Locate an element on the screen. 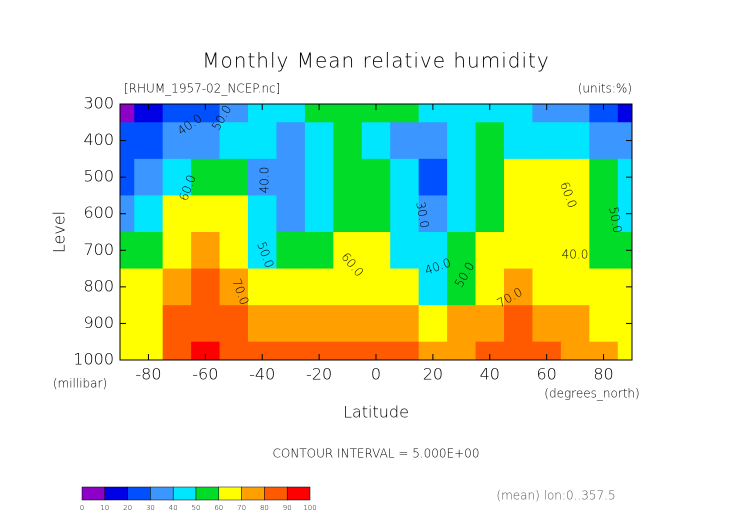  x-tick-label: -80 is located at coordinates (148, 374).